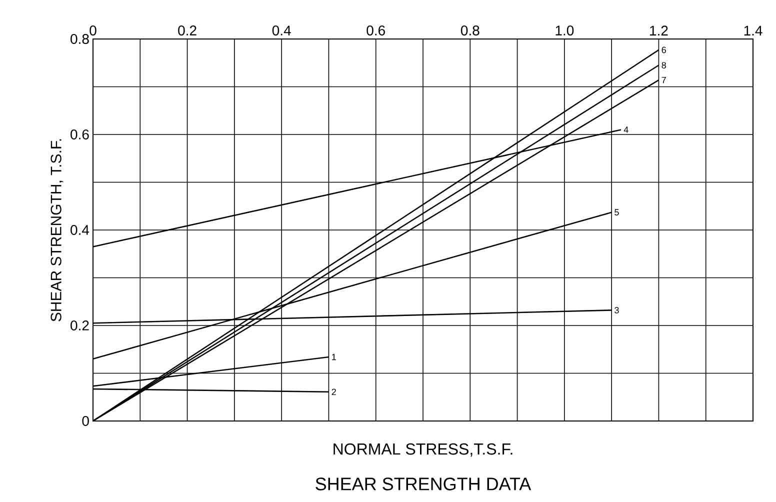 The image size is (776, 502). I want to click on text: SHEAR STRENGTH DATA, so click(424, 484).